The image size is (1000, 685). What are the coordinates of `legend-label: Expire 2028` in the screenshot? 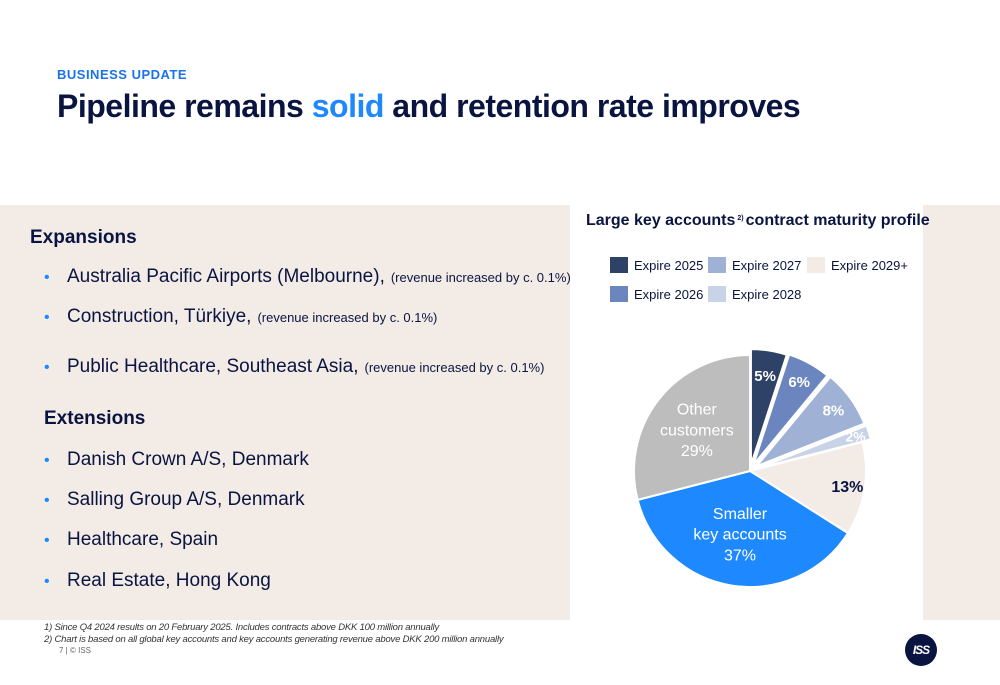 It's located at (767, 294).